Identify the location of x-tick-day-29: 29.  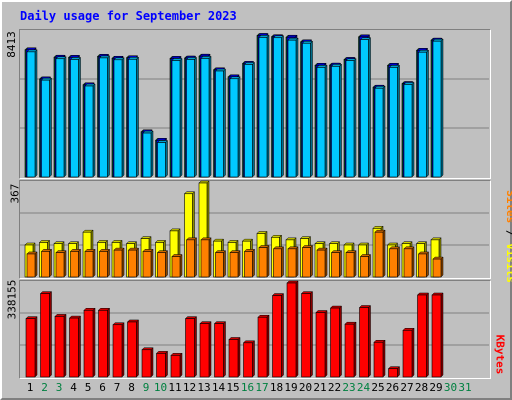
(436, 387).